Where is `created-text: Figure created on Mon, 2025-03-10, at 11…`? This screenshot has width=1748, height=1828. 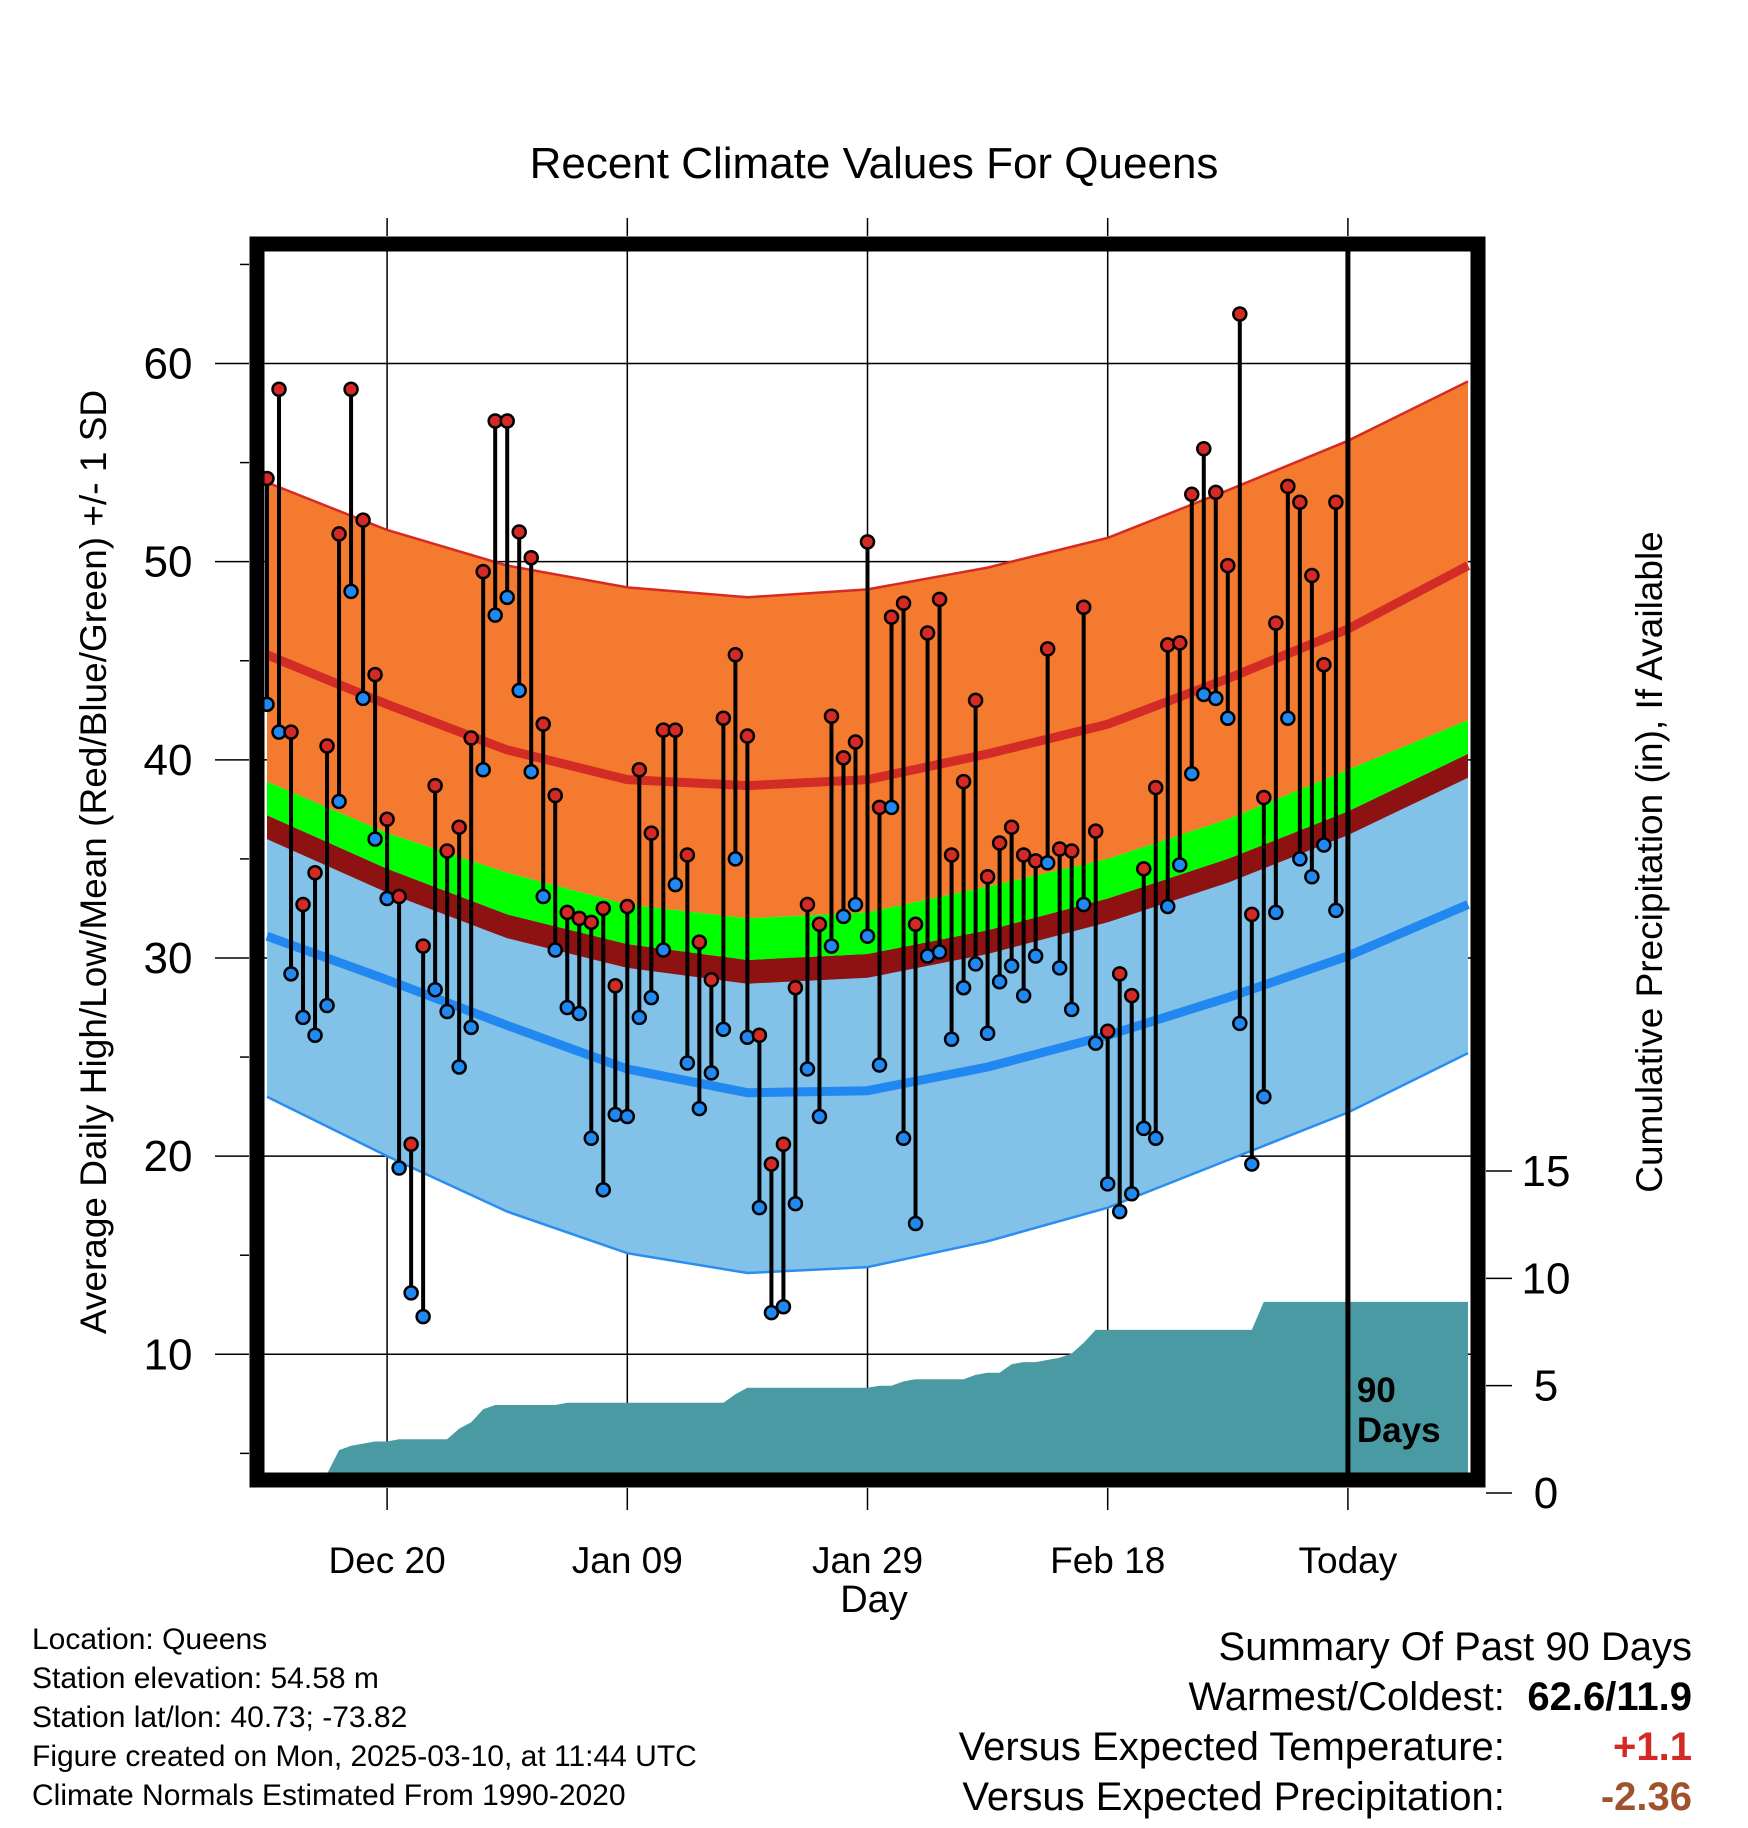
created-text: Figure created on Mon, 2025-03-10, at 11… is located at coordinates (364, 1756).